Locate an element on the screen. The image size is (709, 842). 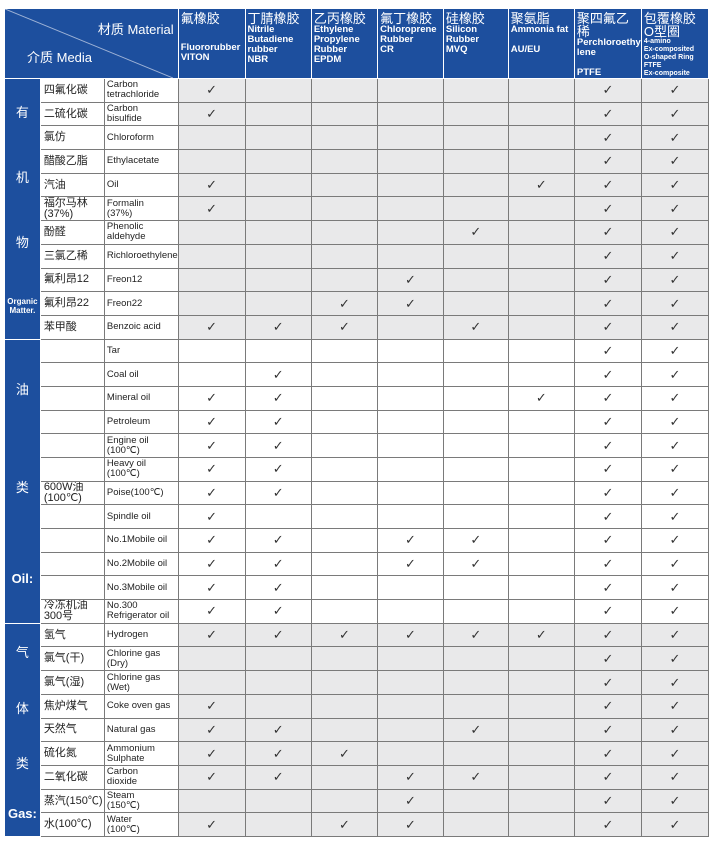
table-row: Petroleum ✓ ✓ ✓ ✓ is located at coordinates (357, 422).